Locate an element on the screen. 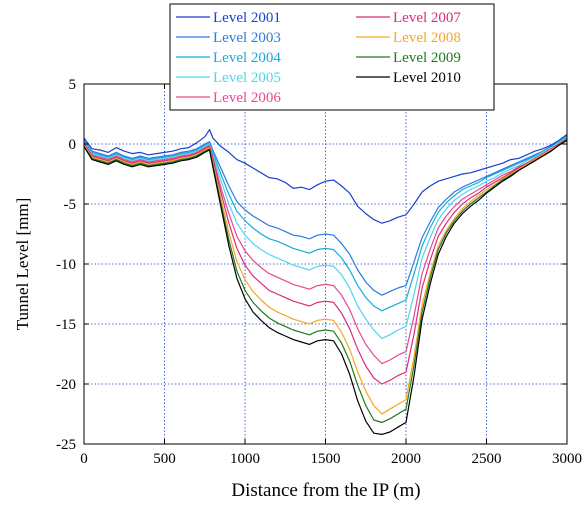 Image resolution: width=584 pixels, height=509 pixels. y-tick-label: 5 is located at coordinates (73, 85).